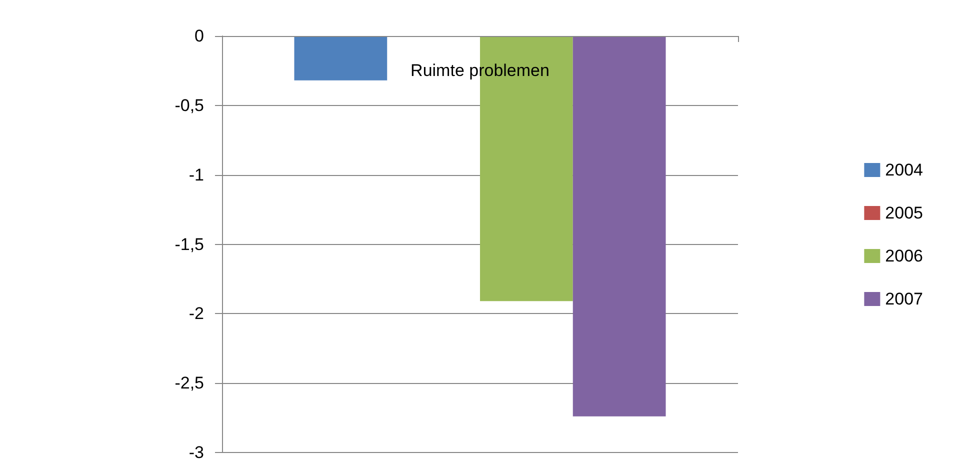  I want to click on y-tick-label: -1, so click(196, 174).